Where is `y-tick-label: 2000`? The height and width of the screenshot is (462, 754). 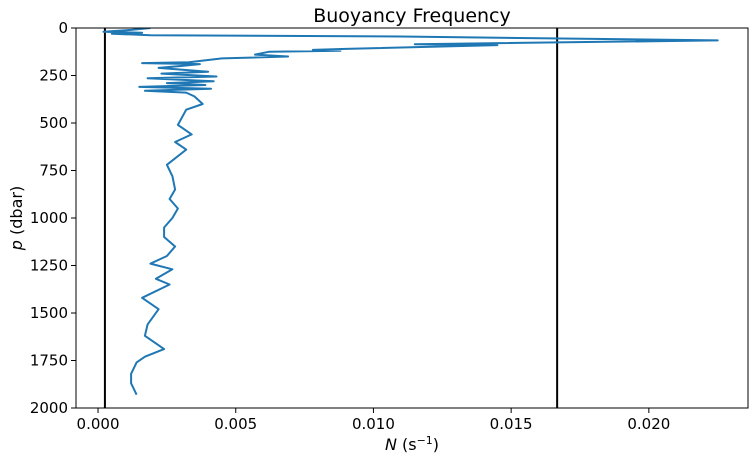 y-tick-label: 2000 is located at coordinates (49, 408).